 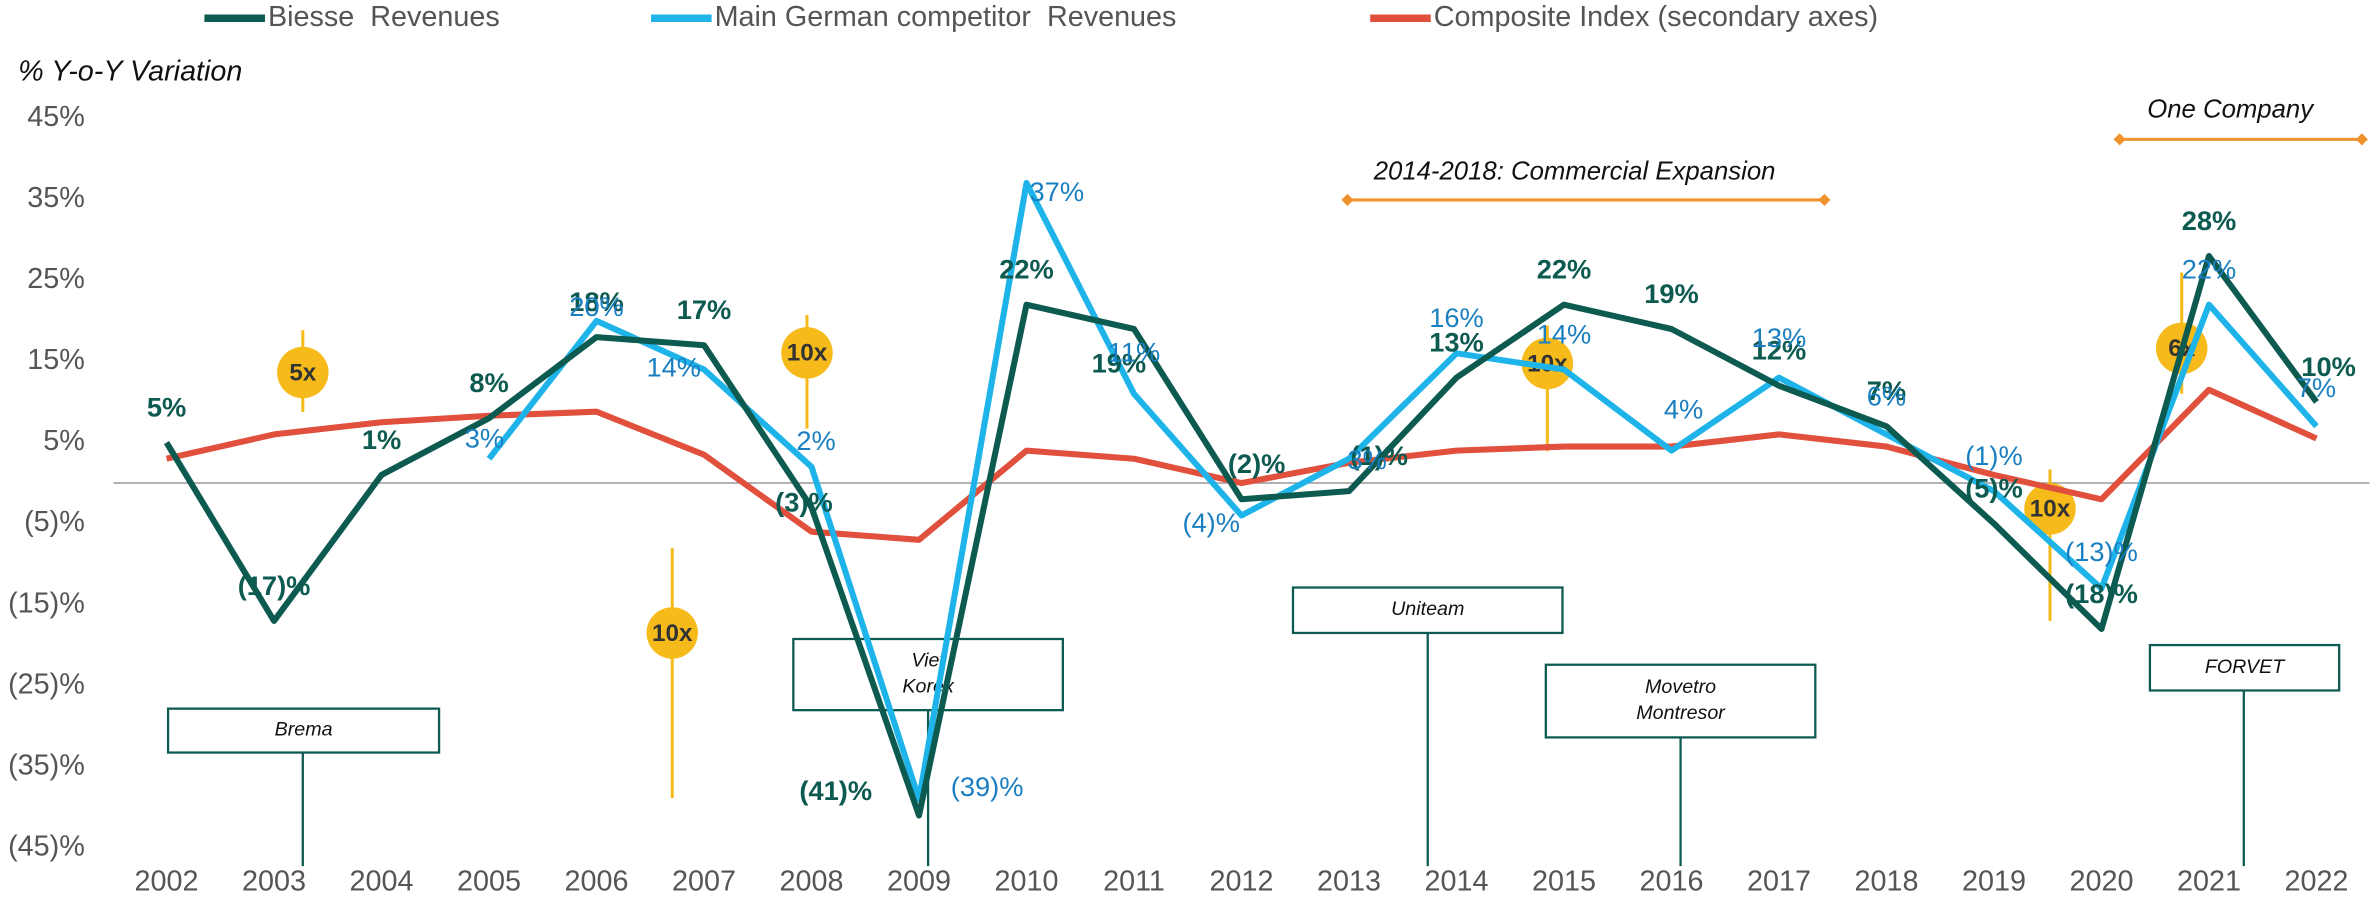 I want to click on y-tick-label: (35)%, so click(x=46, y=765).